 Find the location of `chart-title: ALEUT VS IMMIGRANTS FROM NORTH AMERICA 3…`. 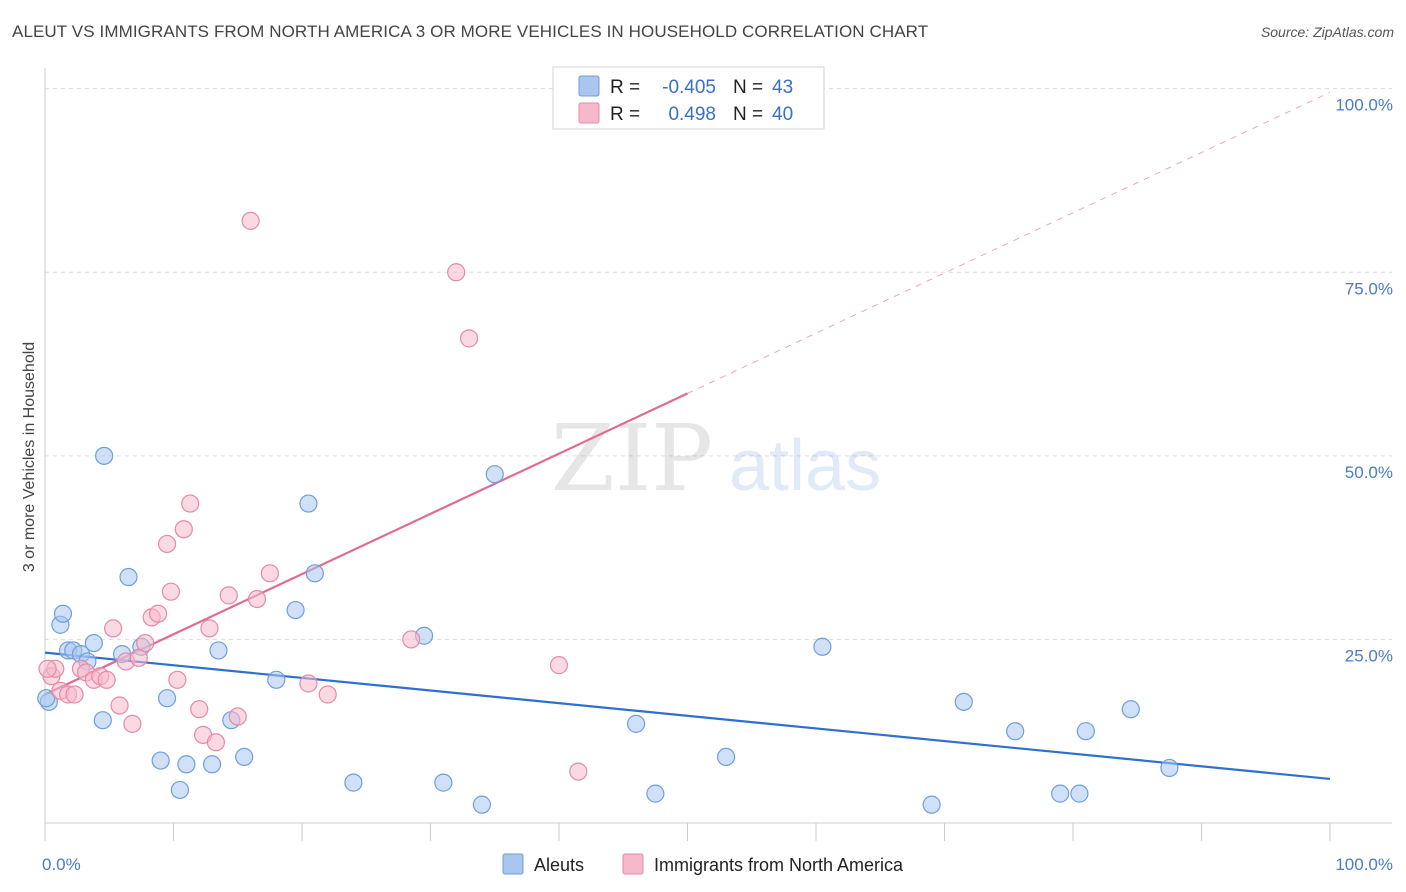

chart-title: ALEUT VS IMMIGRANTS FROM NORTH AMERICA 3… is located at coordinates (470, 31).